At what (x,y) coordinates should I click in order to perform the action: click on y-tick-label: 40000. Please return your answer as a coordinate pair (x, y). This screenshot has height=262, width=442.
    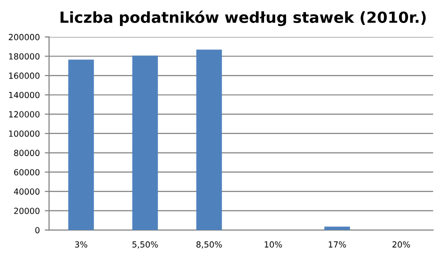
    Looking at the image, I should click on (27, 191).